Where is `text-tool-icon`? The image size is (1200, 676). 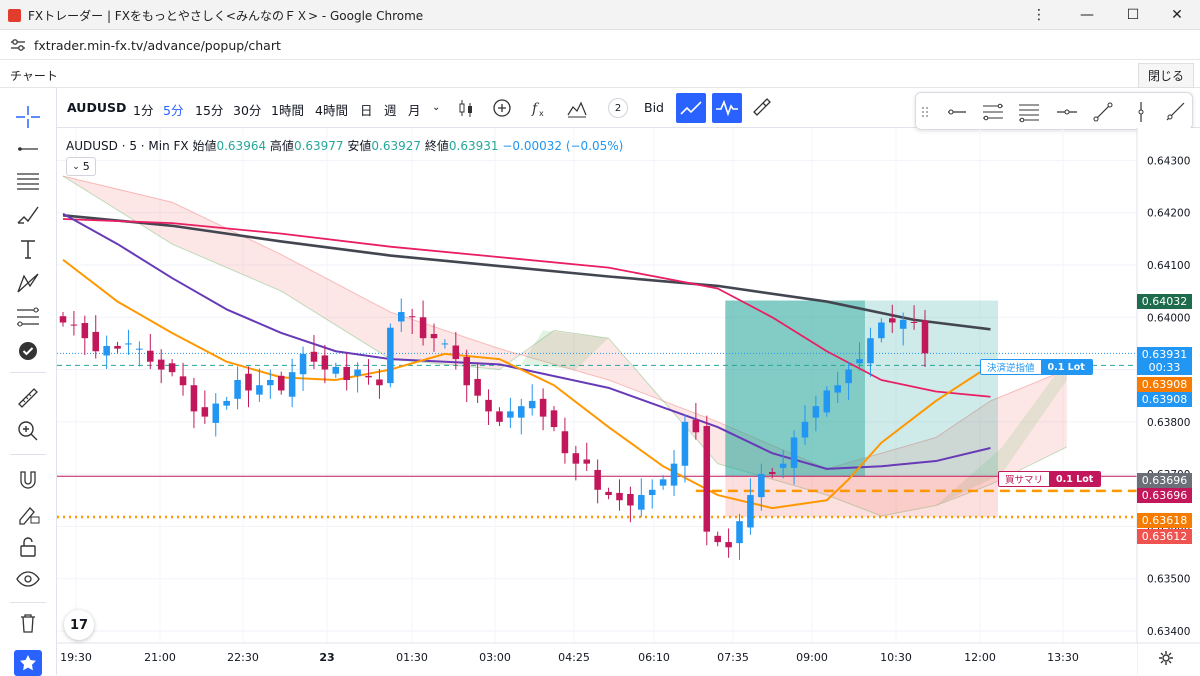
text-tool-icon is located at coordinates (28, 249).